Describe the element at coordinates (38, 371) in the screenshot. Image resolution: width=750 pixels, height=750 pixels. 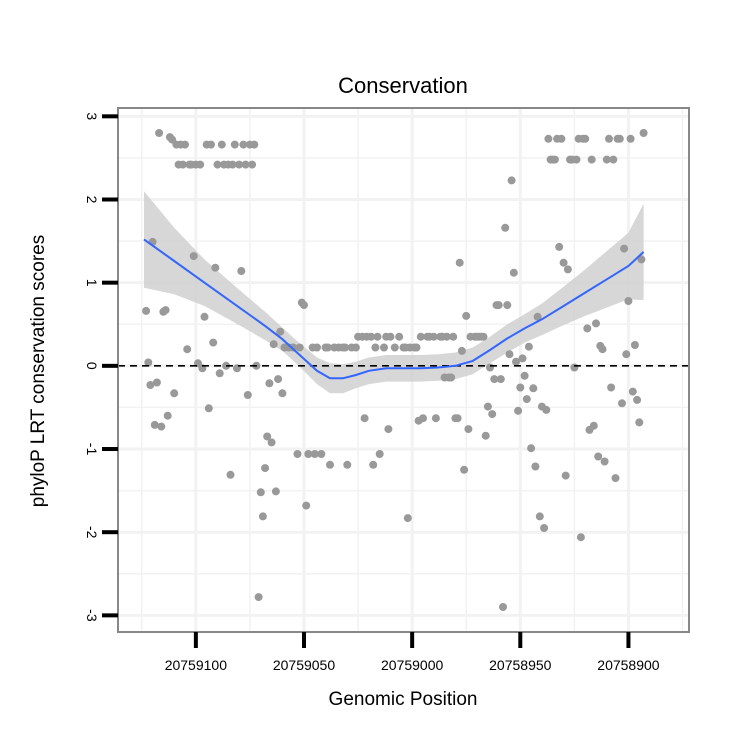
I see `y-axis-label: phyloP LRT conservation scores` at that location.